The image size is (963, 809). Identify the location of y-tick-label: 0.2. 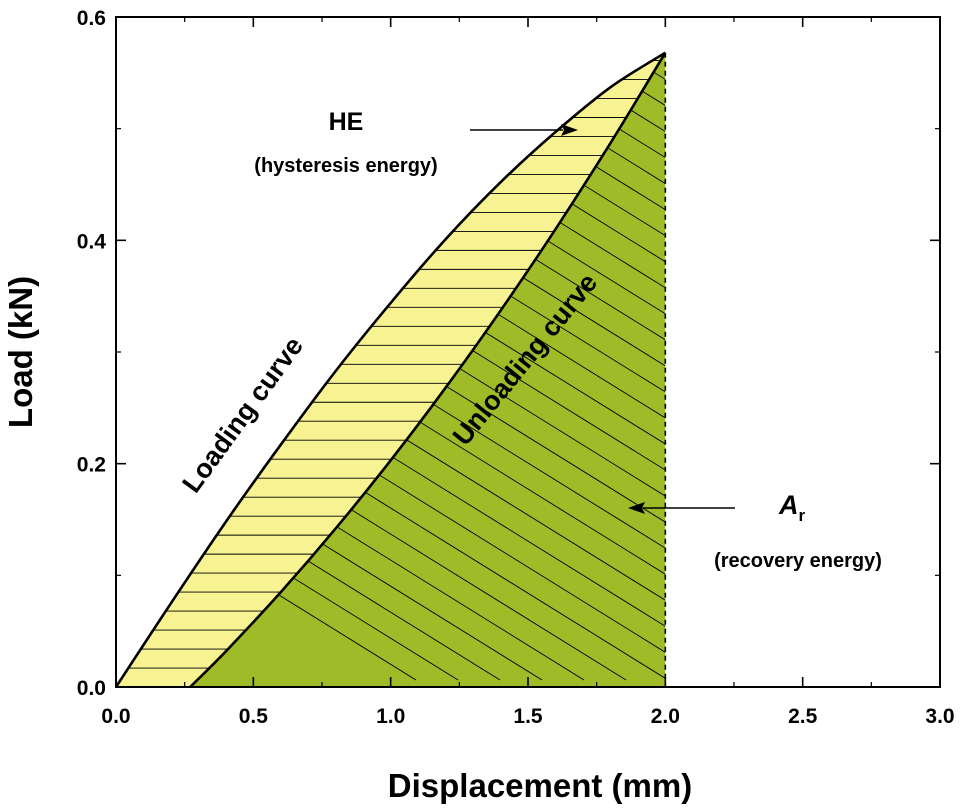
(91, 465).